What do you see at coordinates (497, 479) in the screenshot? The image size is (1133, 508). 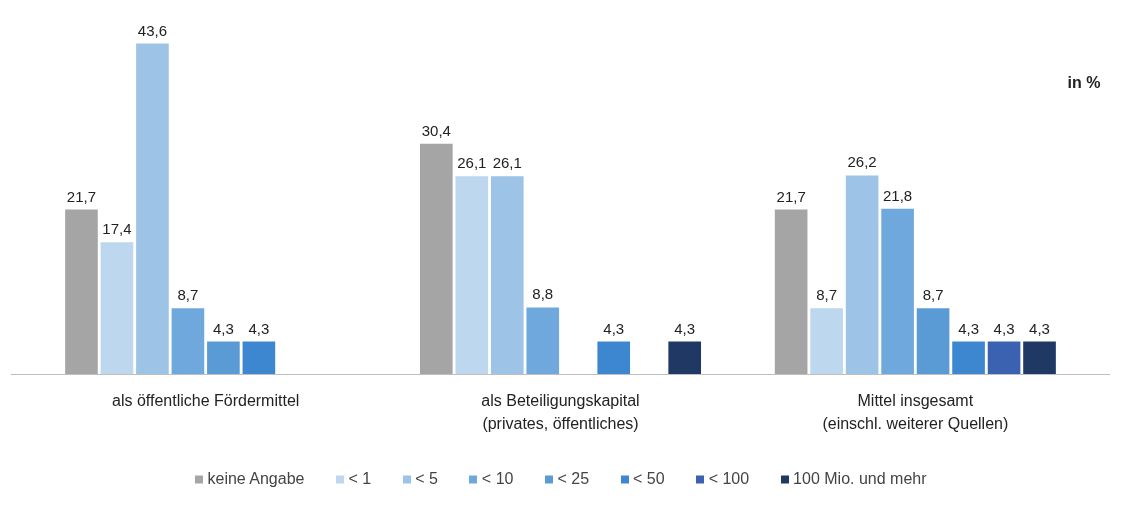 I see `legend-label: < 10` at bounding box center [497, 479].